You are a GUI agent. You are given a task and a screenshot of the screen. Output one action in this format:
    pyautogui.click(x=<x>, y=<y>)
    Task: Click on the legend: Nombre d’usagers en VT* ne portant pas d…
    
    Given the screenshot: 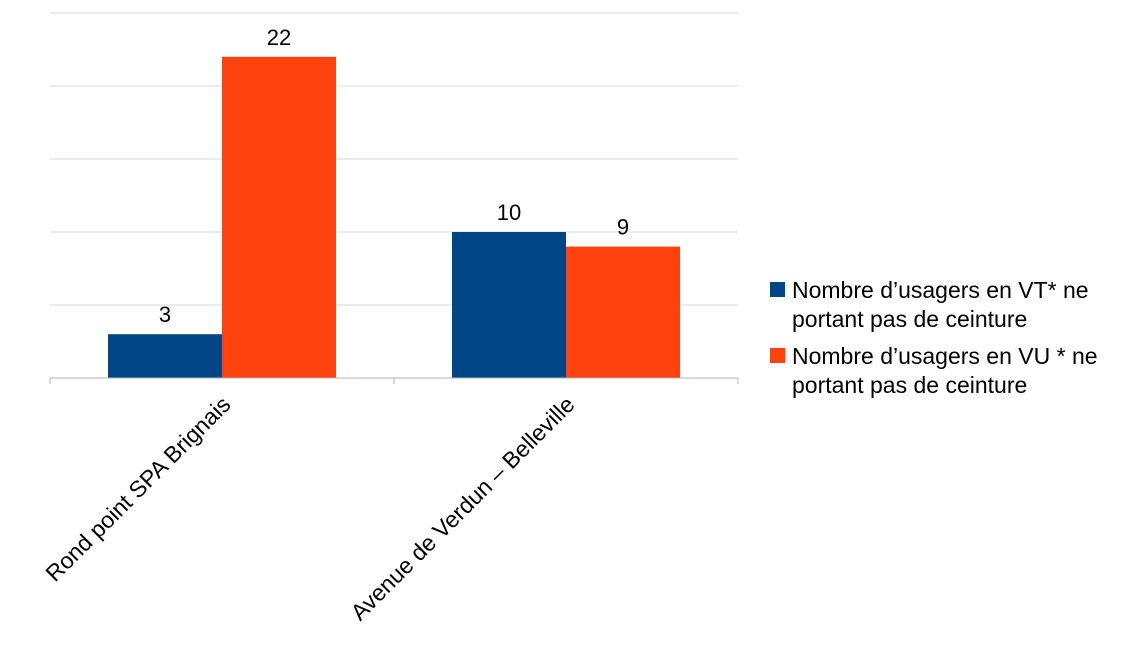 What is the action you would take?
    pyautogui.click(x=955, y=342)
    